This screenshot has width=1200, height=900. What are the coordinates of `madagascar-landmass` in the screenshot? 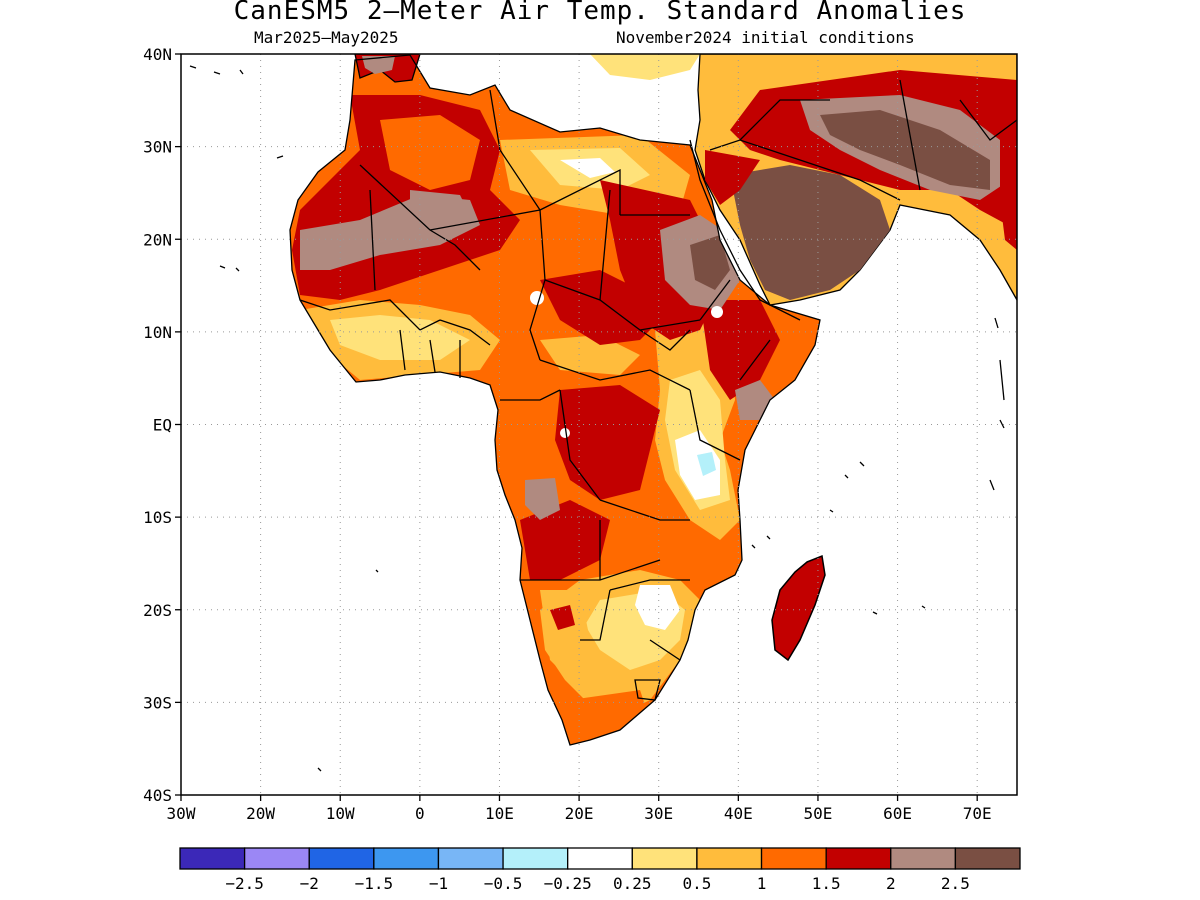 It's located at (798, 608).